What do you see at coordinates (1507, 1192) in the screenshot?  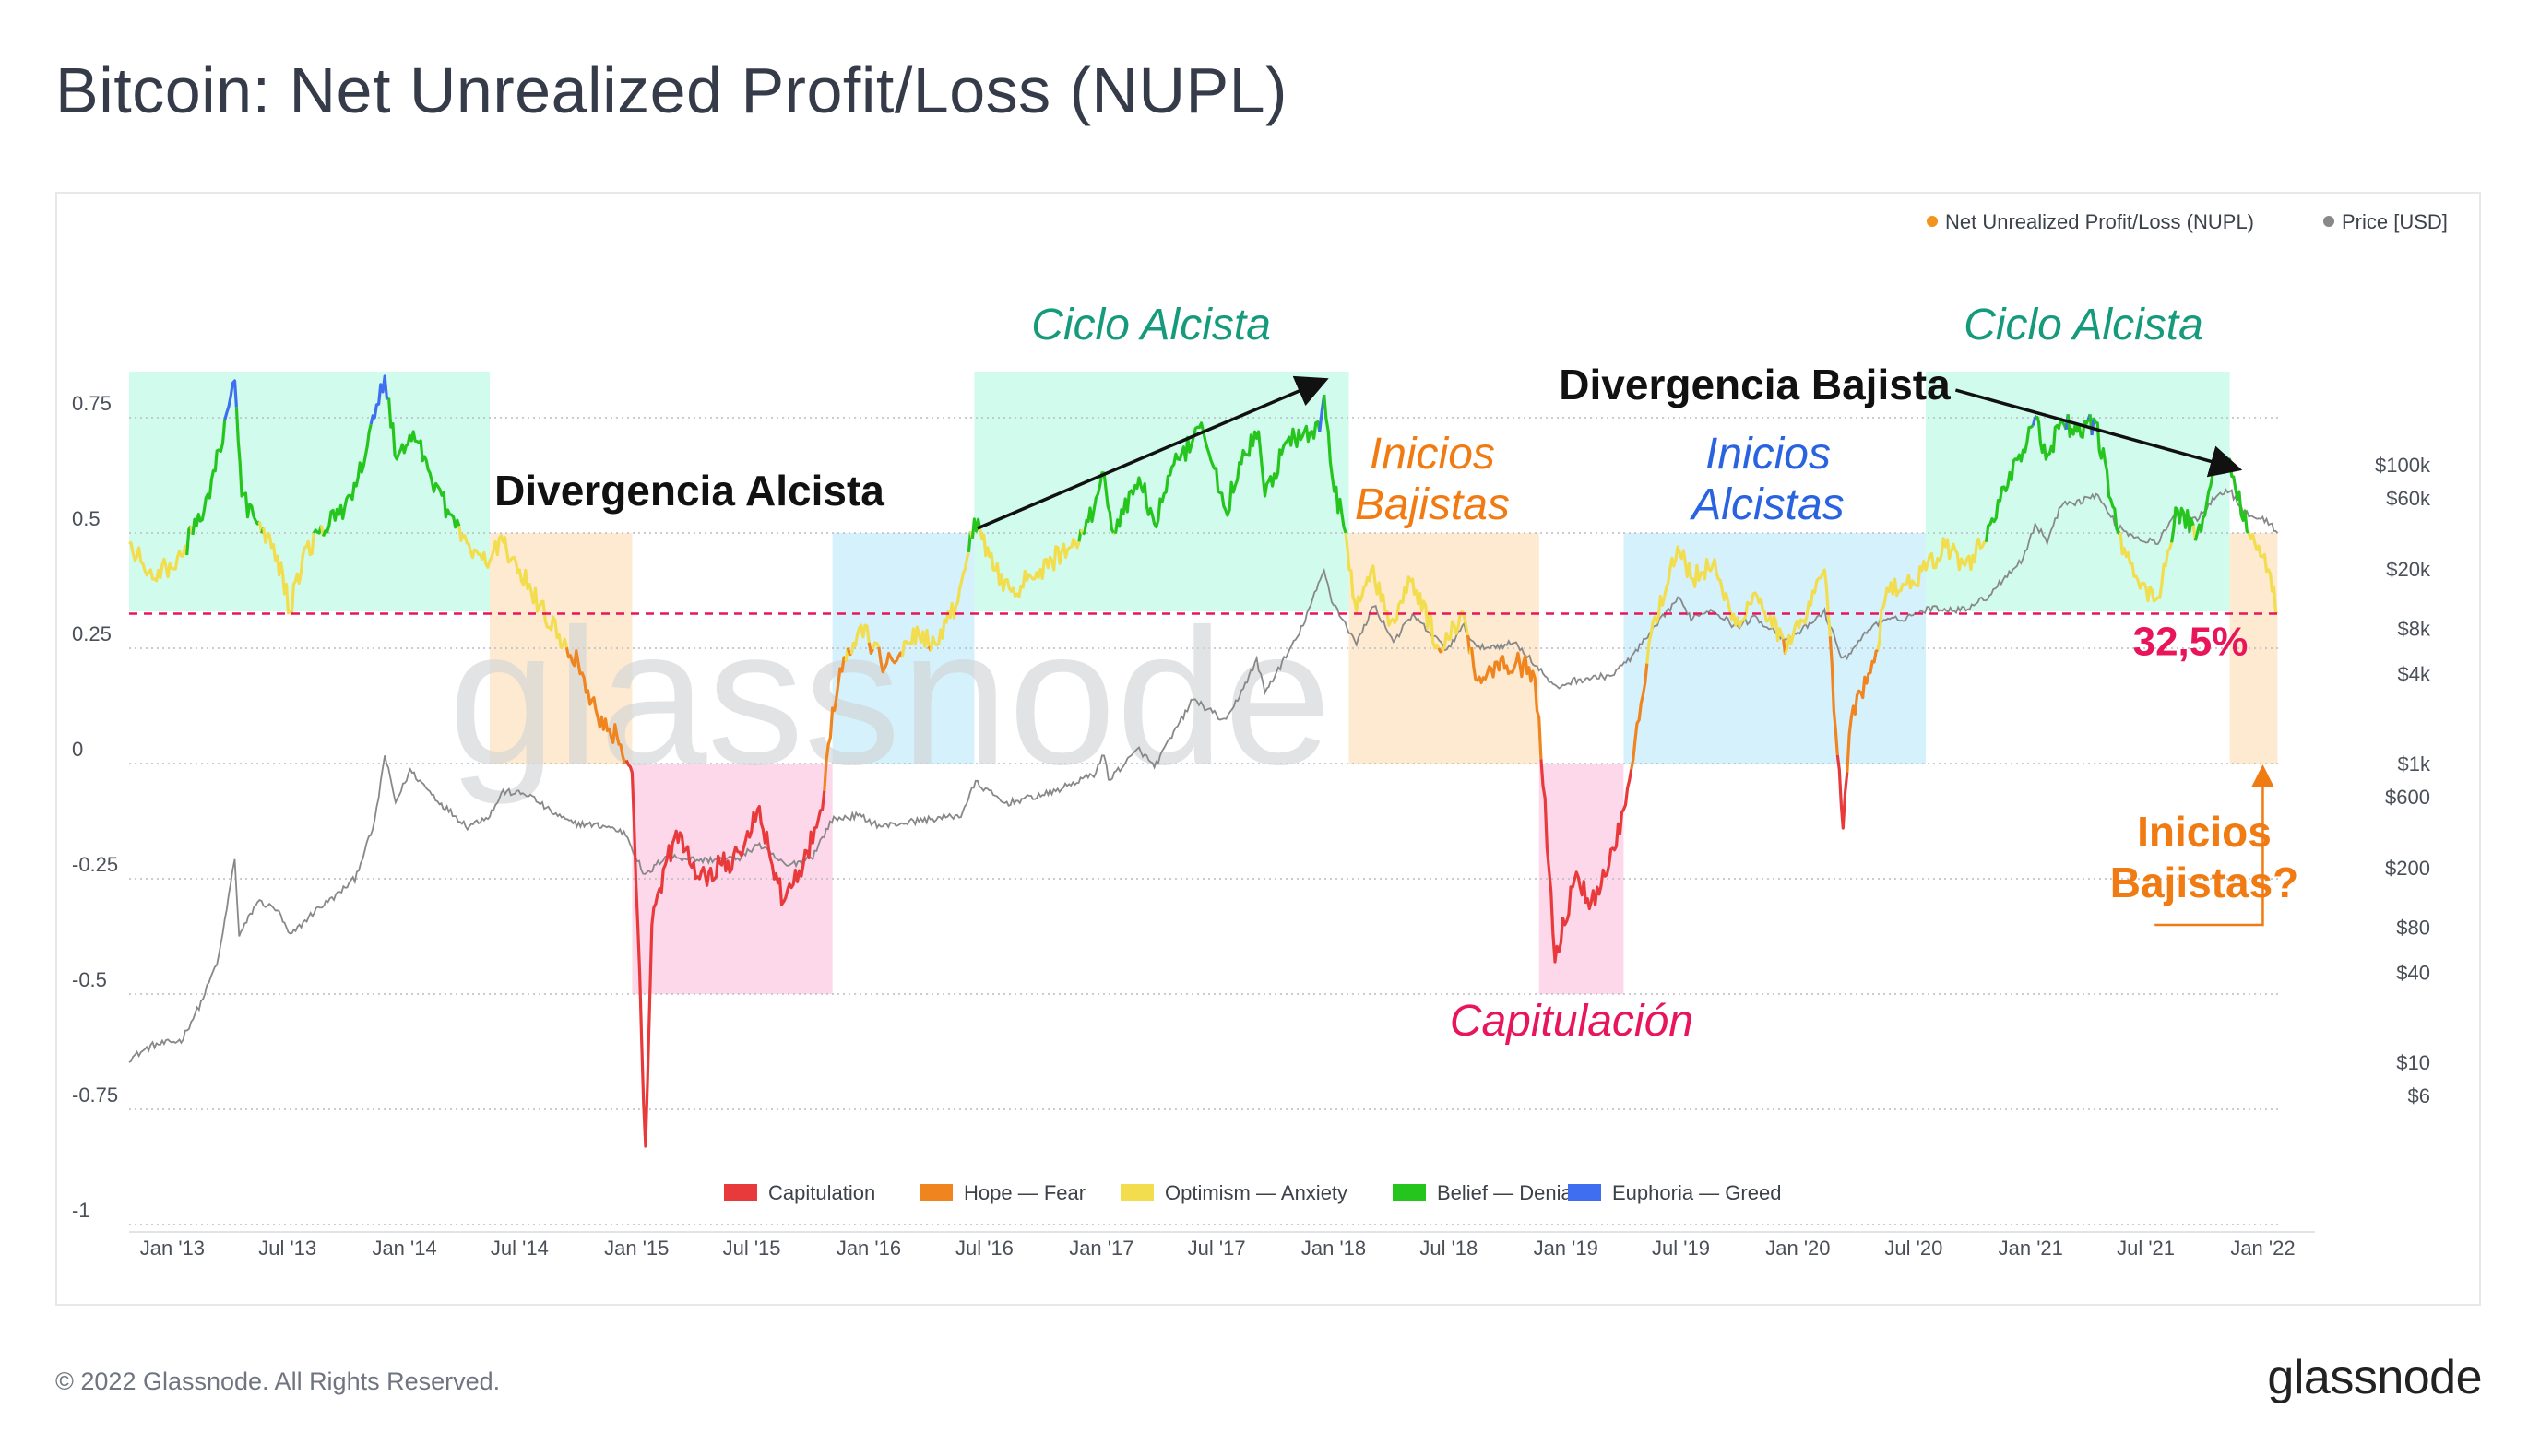 I see `legend-item-belief-denial: Belief — Denial` at bounding box center [1507, 1192].